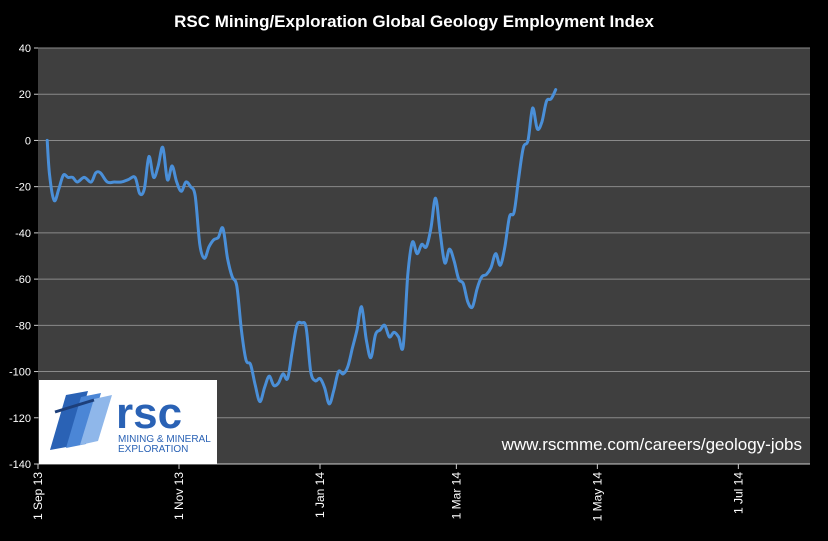 The width and height of the screenshot is (828, 541). What do you see at coordinates (320, 495) in the screenshot?
I see `x-tick-label: 1 Jan 14` at bounding box center [320, 495].